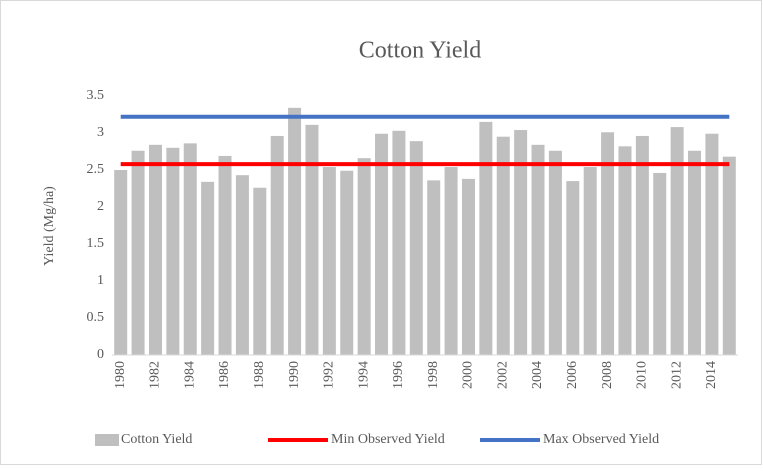  Describe the element at coordinates (294, 375) in the screenshot. I see `x-tick-label: 1990` at that location.